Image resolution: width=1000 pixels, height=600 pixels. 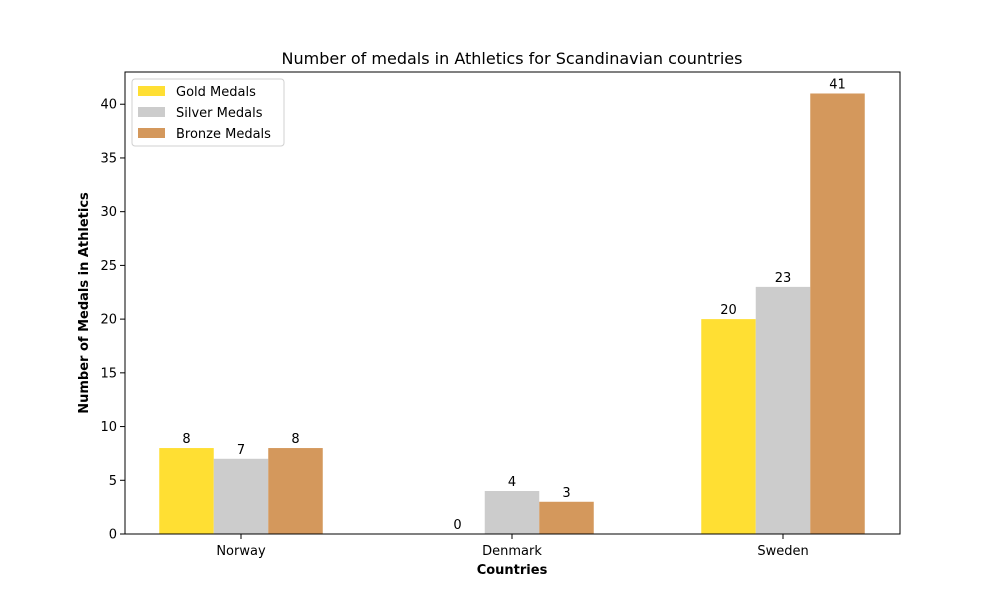 I want to click on bar-silver-medals-denmark, so click(x=512, y=512).